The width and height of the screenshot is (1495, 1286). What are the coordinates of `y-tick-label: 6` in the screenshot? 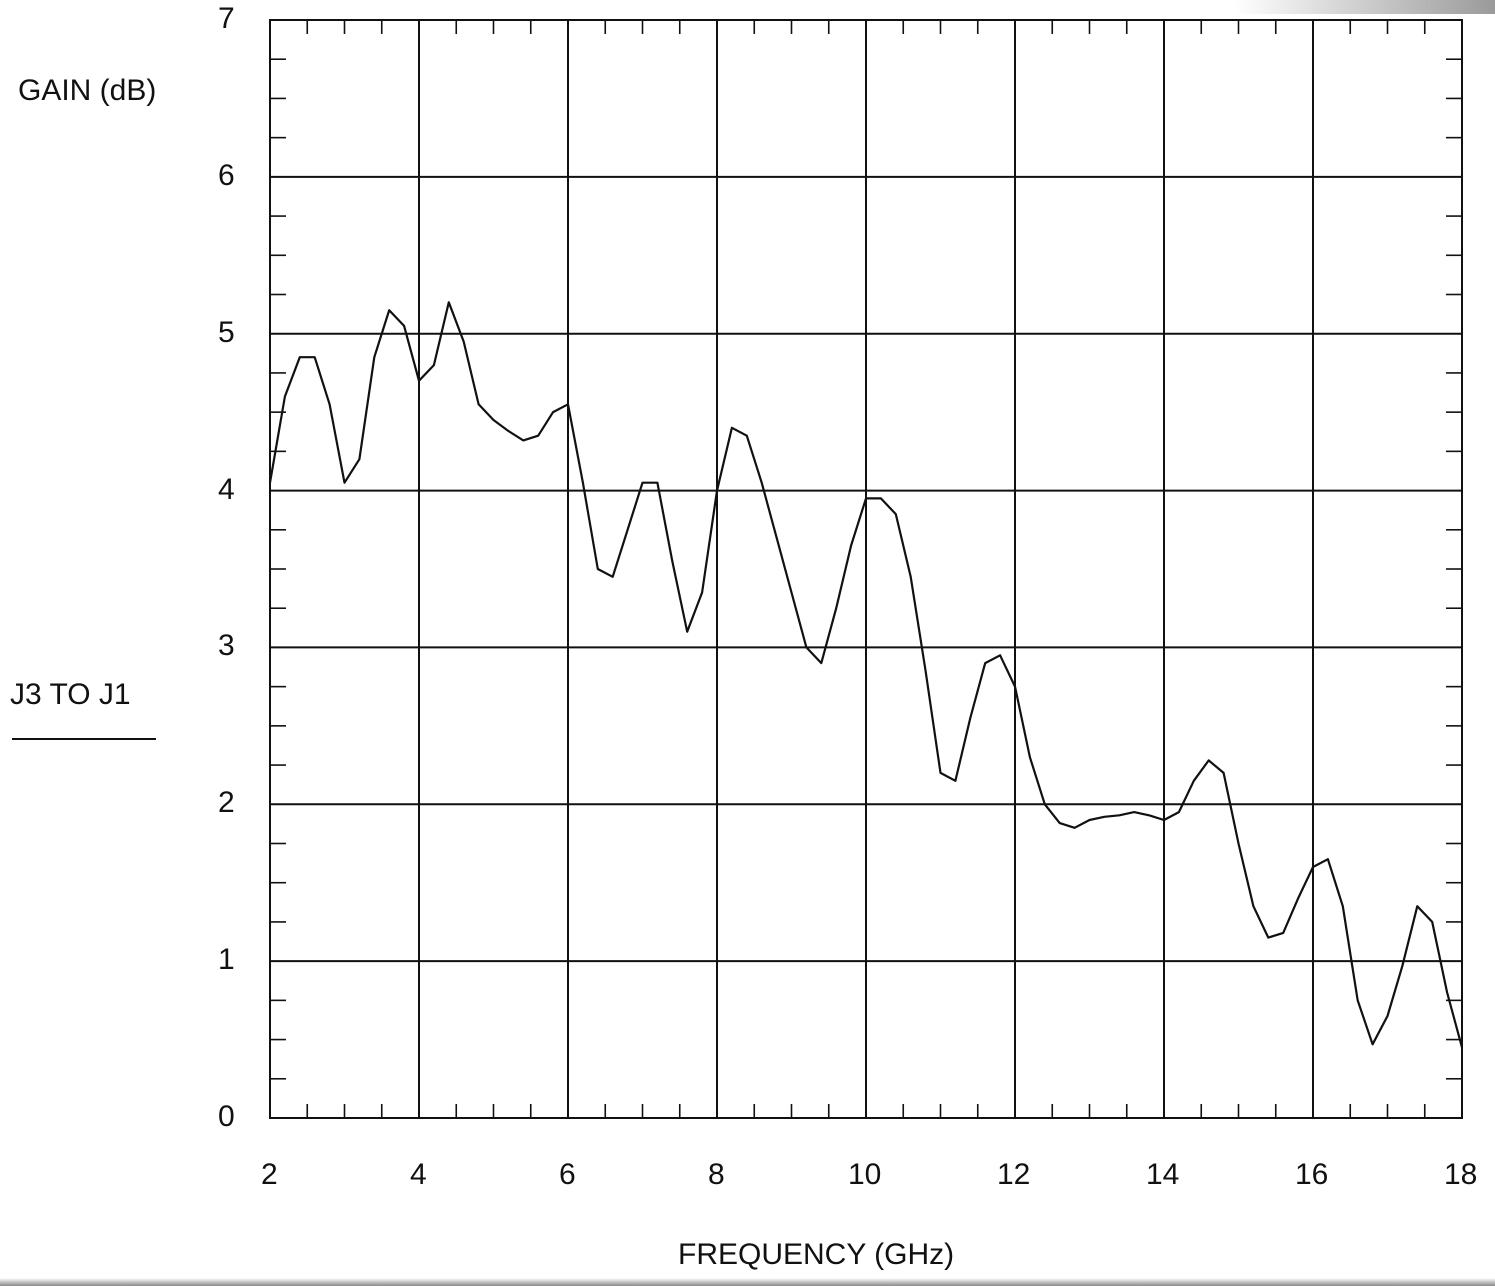 It's located at (226, 175).